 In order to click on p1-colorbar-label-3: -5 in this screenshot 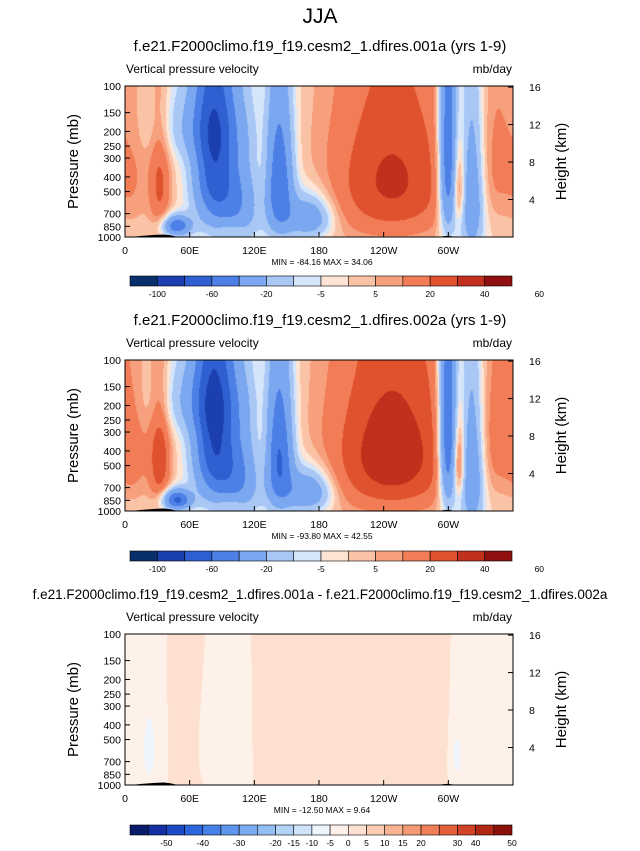, I will do `click(321, 294)`.